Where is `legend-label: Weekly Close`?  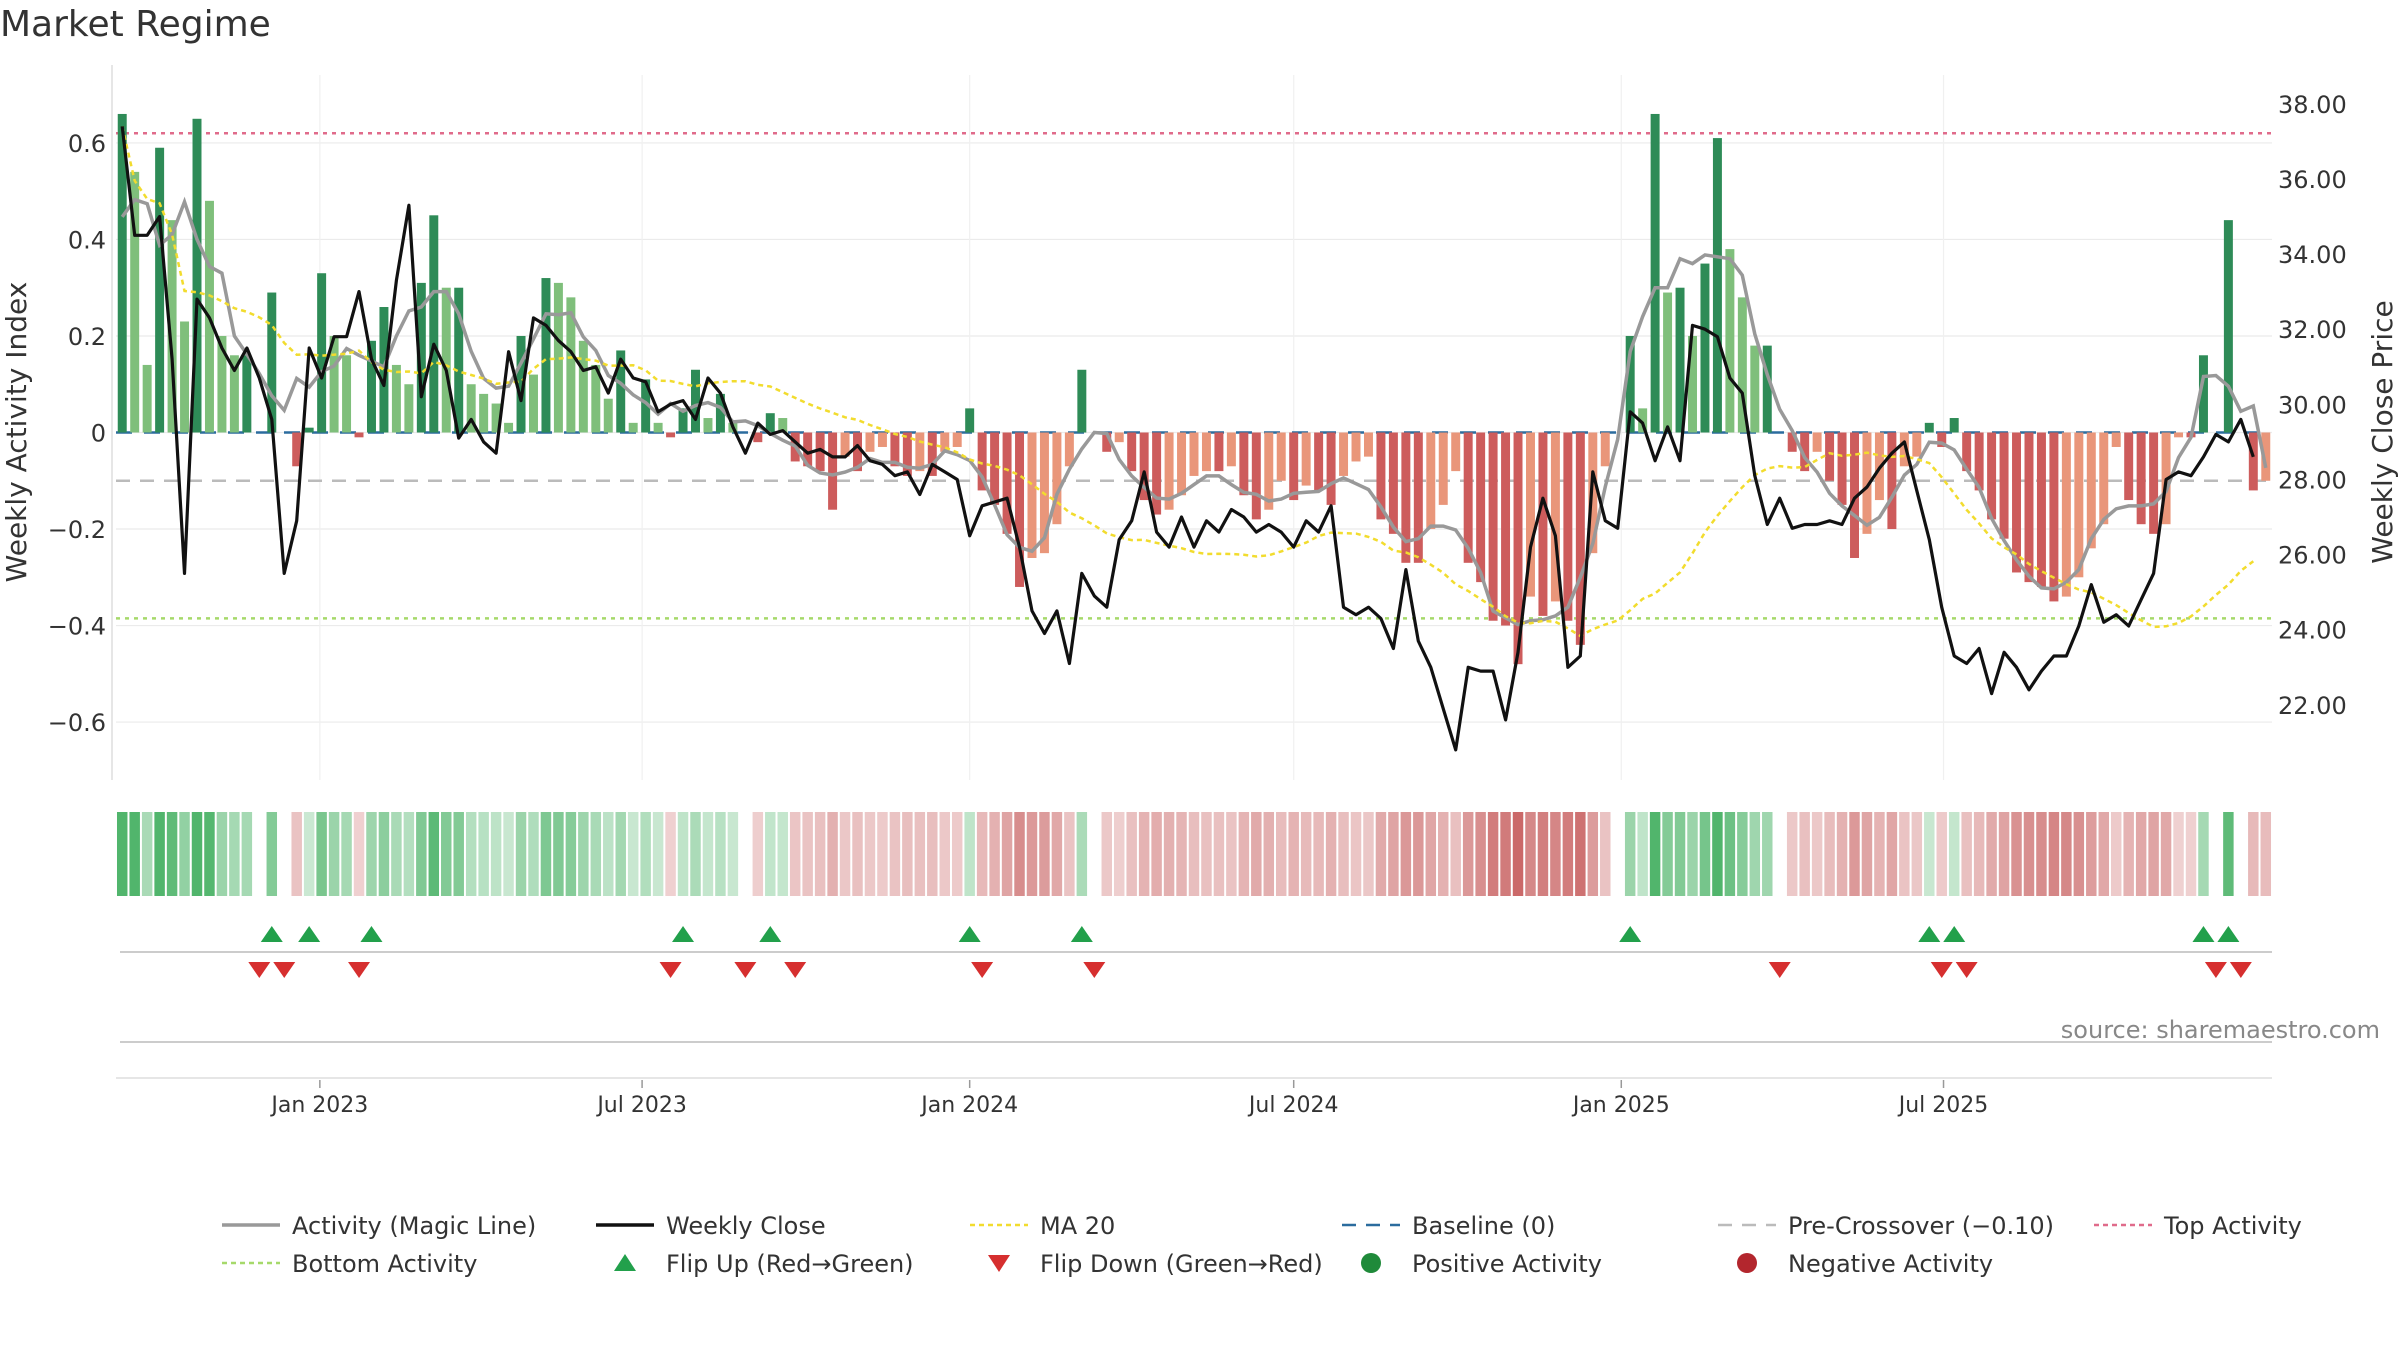
legend-label: Weekly Close is located at coordinates (746, 1226).